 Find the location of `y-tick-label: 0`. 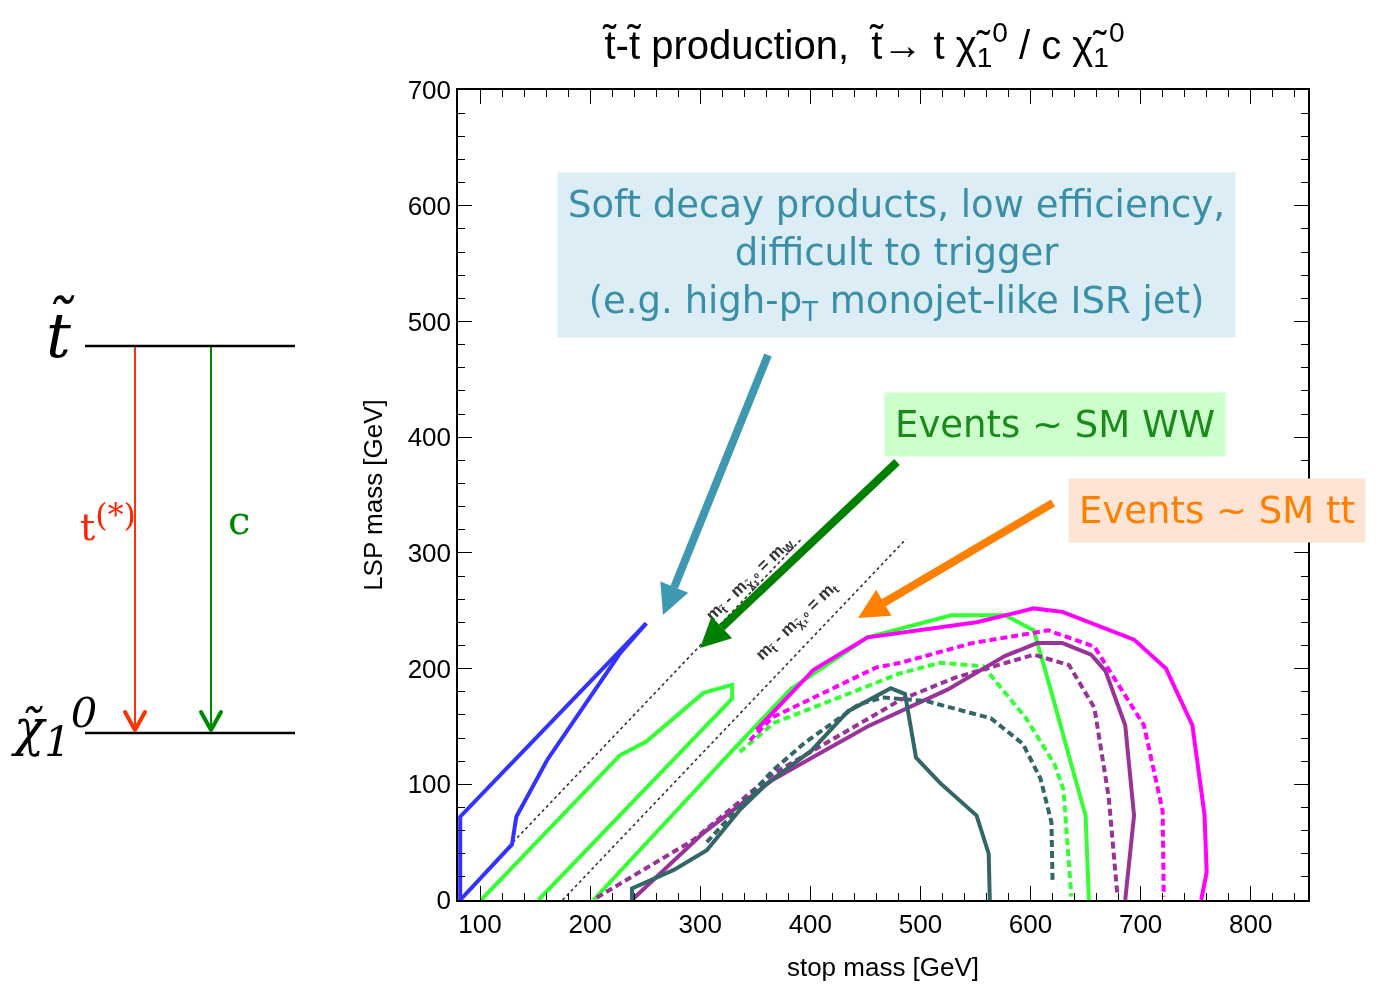

y-tick-label: 0 is located at coordinates (444, 900).